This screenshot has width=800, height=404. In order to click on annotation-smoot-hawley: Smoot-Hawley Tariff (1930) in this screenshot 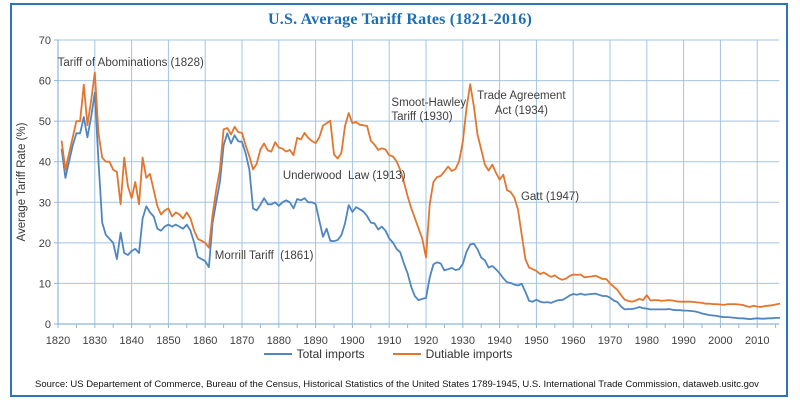, I will do `click(429, 110)`.